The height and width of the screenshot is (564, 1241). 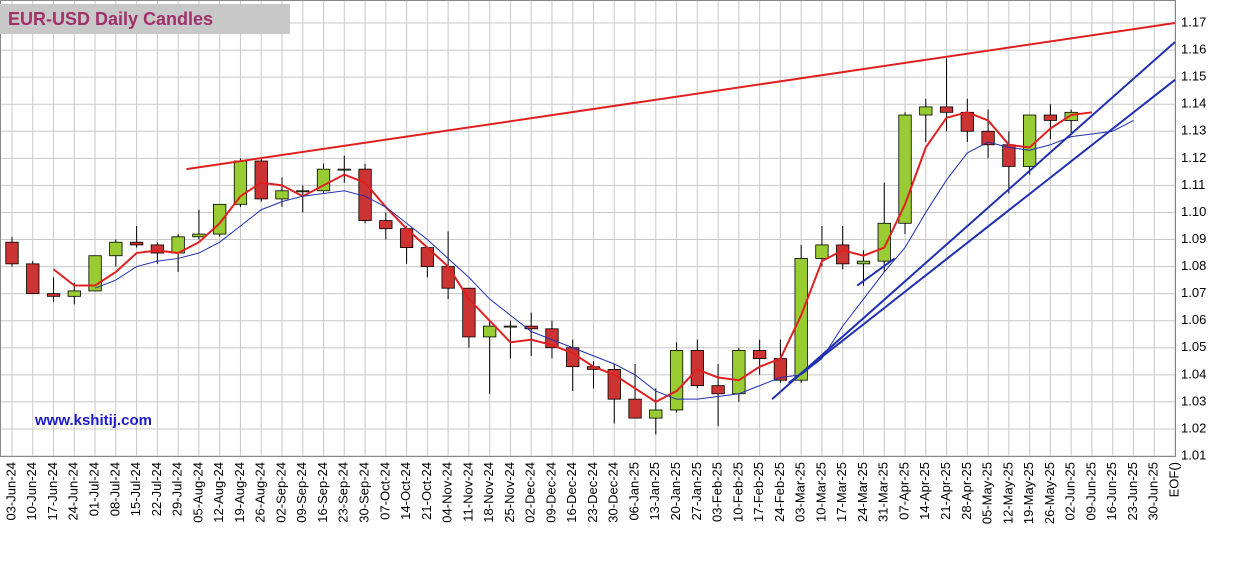 I want to click on x-tick-label: 13-Jan-25, so click(x=654, y=491).